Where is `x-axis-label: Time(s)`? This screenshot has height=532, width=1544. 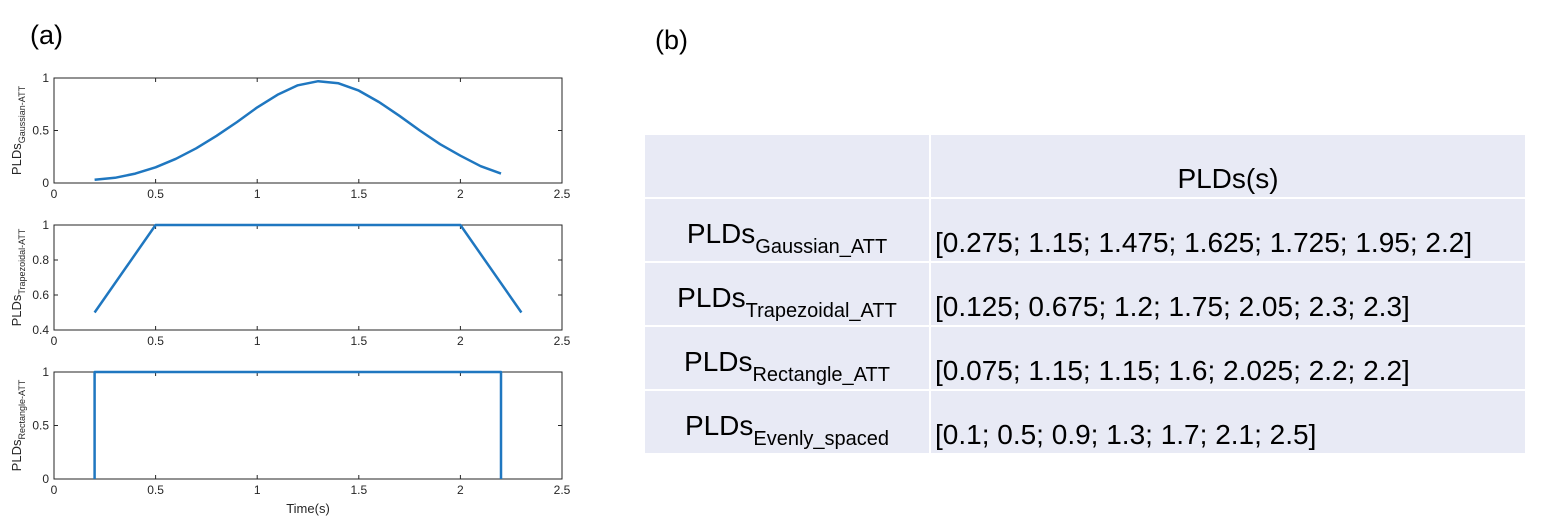
x-axis-label: Time(s) is located at coordinates (308, 508).